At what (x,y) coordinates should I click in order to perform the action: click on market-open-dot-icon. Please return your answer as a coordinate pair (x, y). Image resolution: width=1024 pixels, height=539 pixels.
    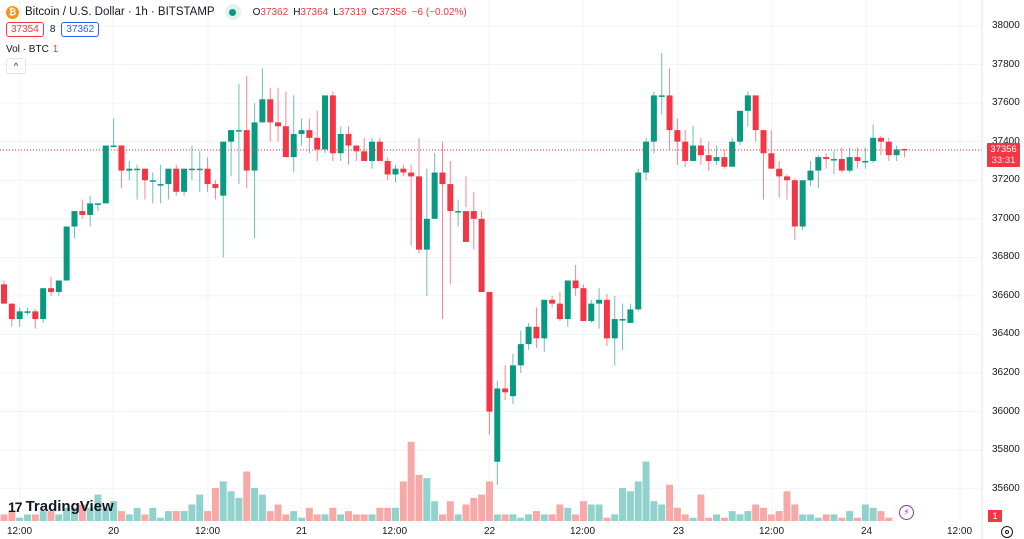
    Looking at the image, I should click on (232, 12).